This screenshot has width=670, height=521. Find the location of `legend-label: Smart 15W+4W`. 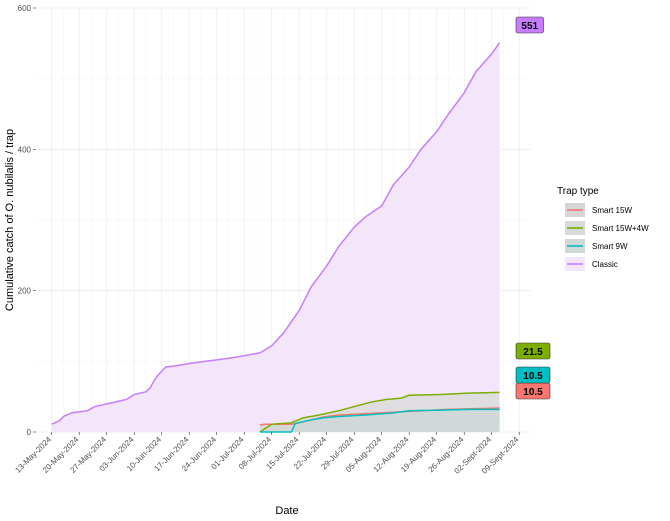

legend-label: Smart 15W+4W is located at coordinates (620, 228).